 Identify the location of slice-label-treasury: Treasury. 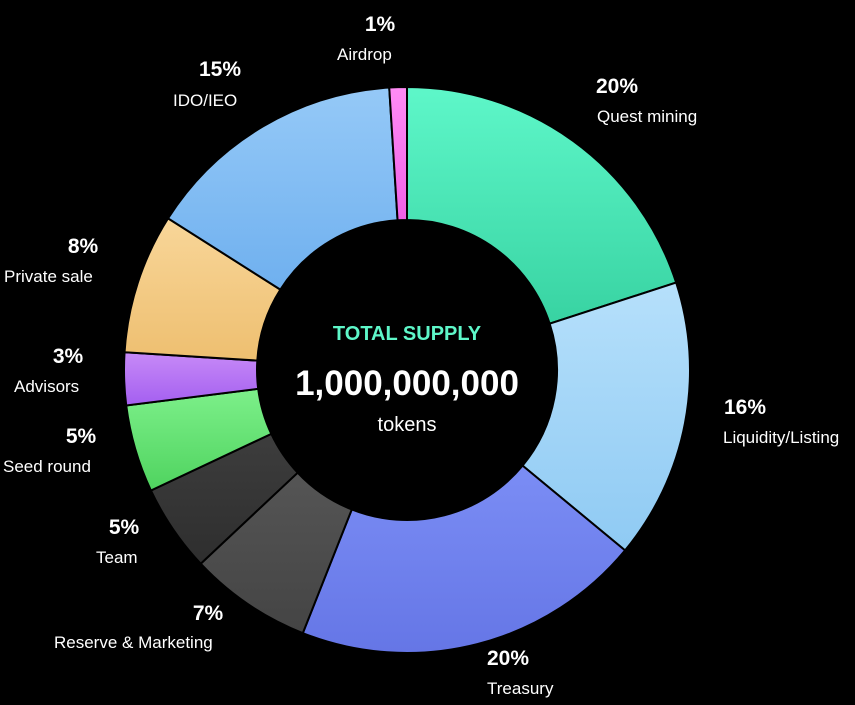
(520, 688).